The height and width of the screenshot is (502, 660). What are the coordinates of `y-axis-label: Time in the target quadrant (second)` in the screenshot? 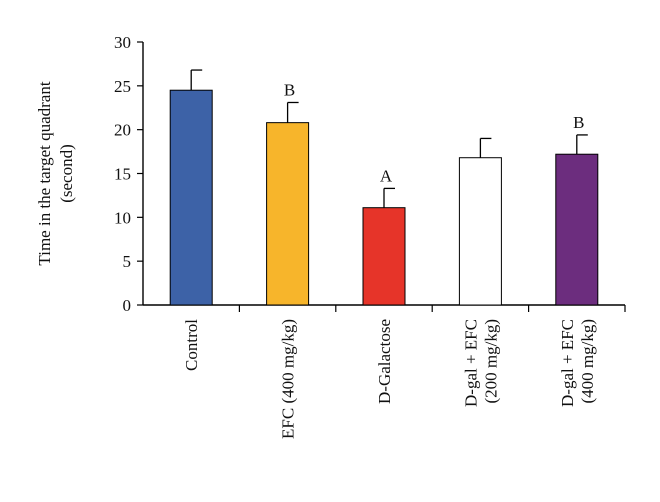 It's located at (55, 173).